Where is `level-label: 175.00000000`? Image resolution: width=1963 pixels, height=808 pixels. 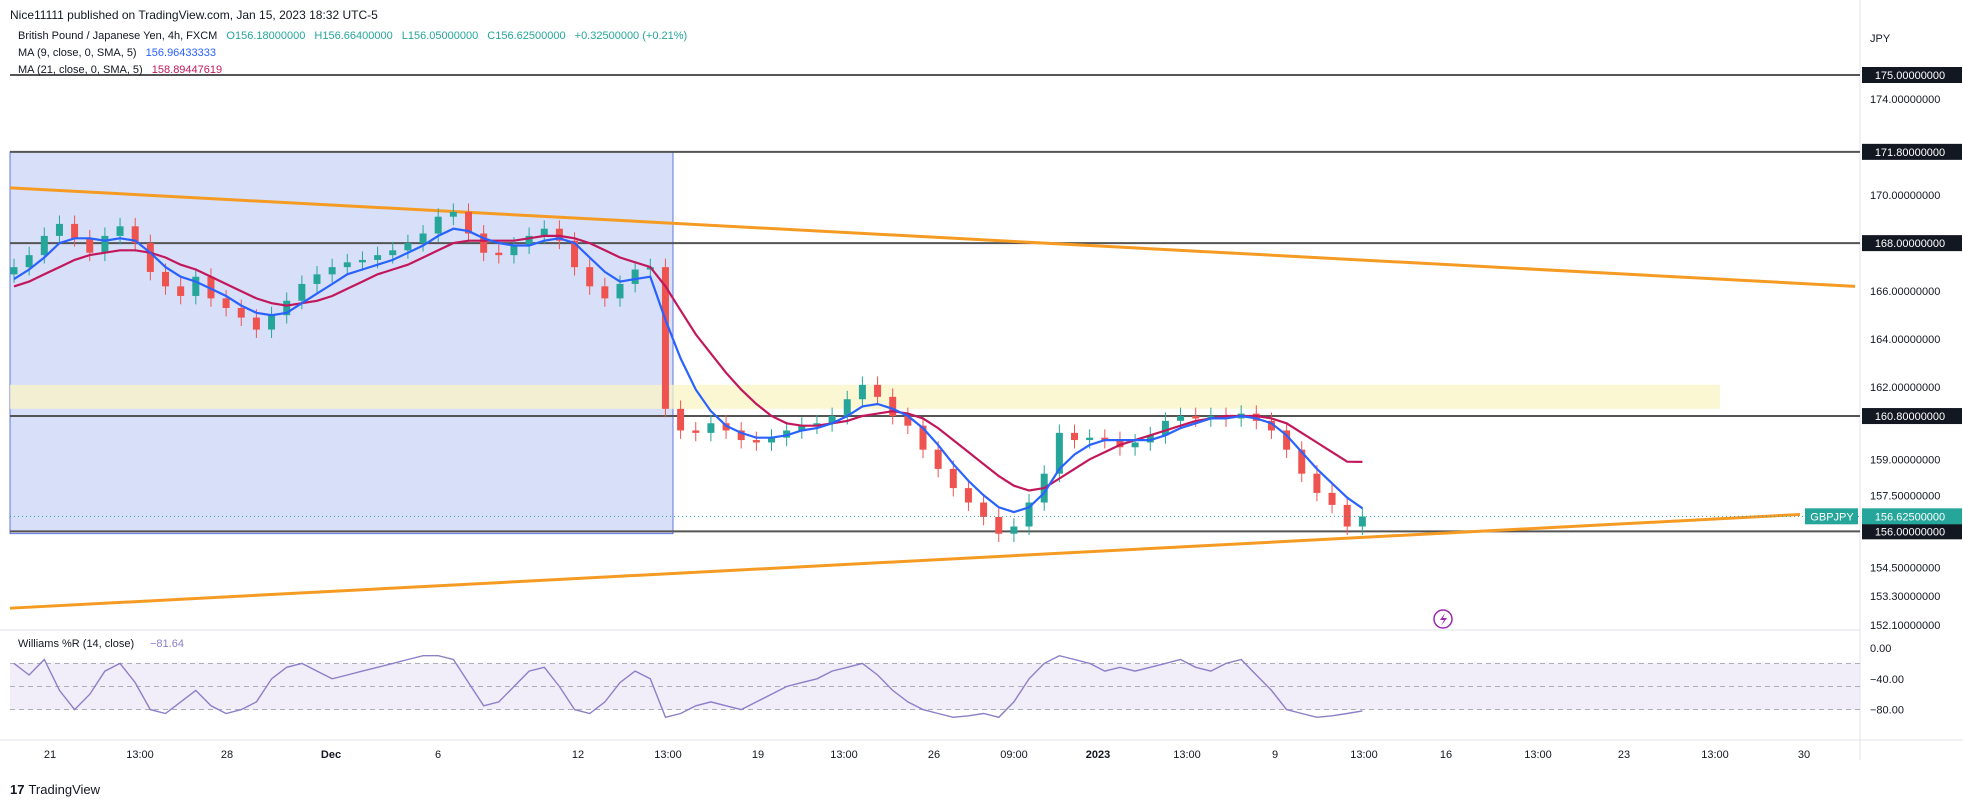 level-label: 175.00000000 is located at coordinates (1910, 76).